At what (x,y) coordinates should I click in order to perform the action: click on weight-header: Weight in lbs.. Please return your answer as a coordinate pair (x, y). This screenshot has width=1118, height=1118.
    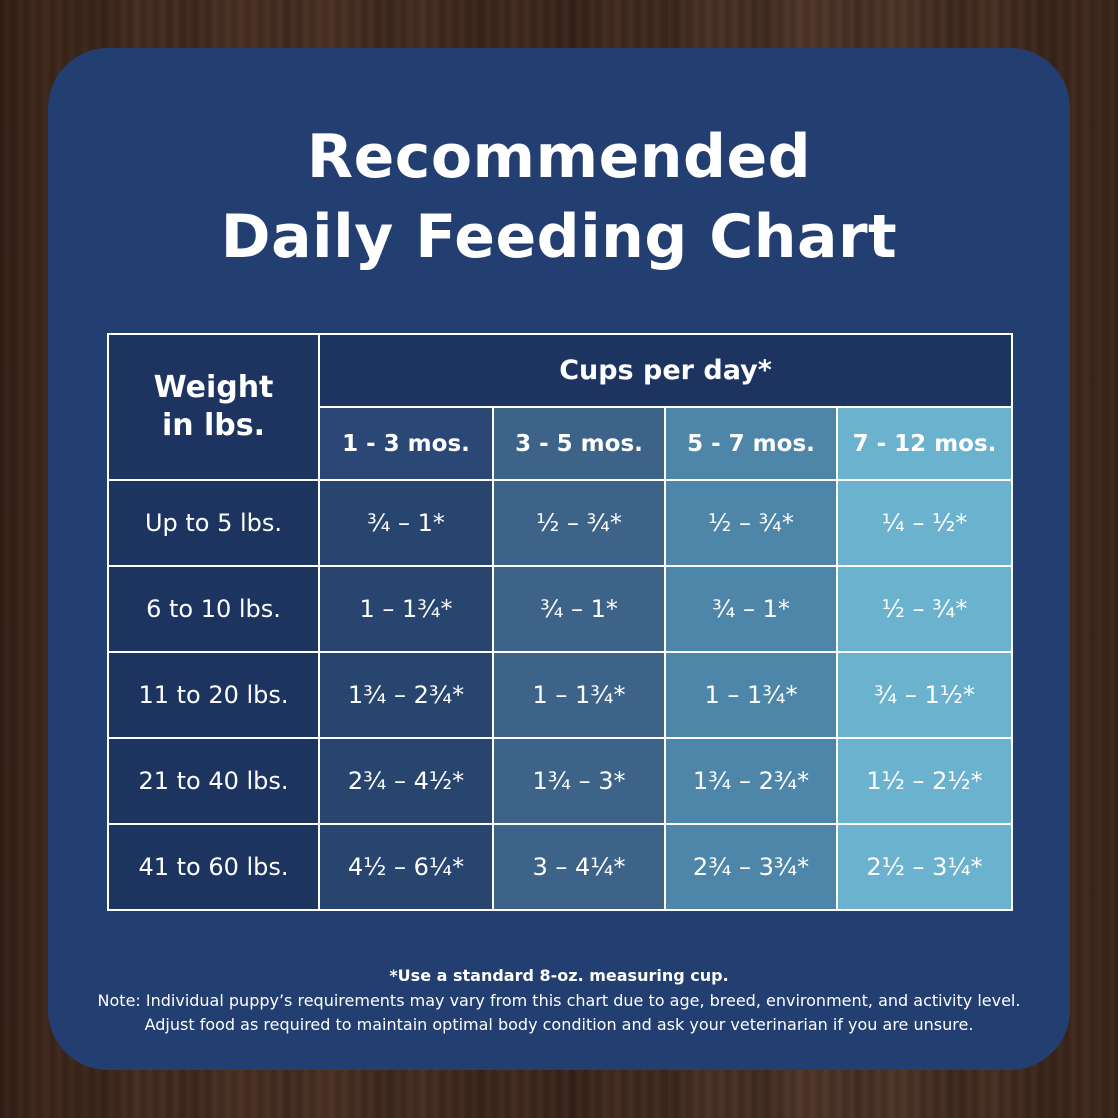
    Looking at the image, I should click on (213, 407).